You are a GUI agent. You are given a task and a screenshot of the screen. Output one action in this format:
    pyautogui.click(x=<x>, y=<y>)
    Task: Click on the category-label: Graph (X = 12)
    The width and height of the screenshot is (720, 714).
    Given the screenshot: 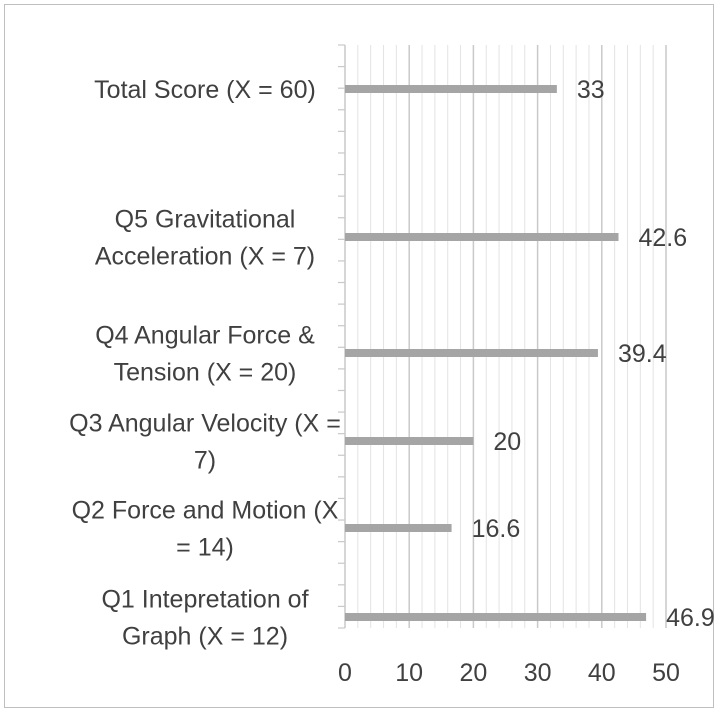 What is the action you would take?
    pyautogui.click(x=205, y=637)
    